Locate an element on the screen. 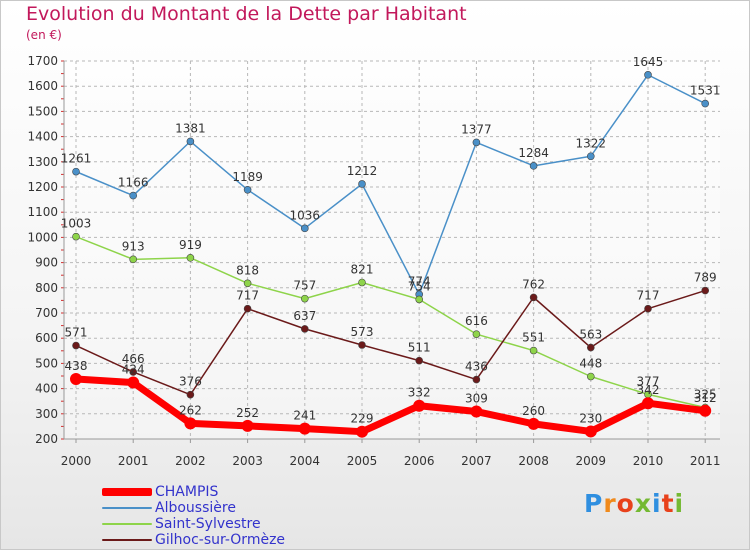 This screenshot has width=750, height=550. x-tick-label: 2011 is located at coordinates (705, 461).